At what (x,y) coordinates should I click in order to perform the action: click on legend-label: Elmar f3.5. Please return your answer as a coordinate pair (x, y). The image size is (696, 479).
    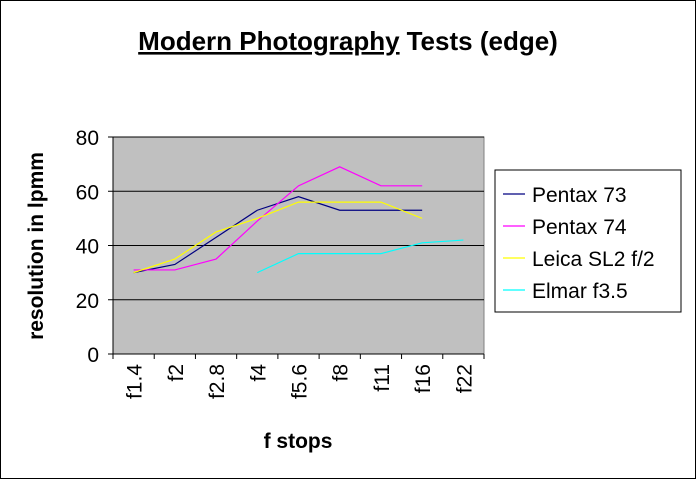
    Looking at the image, I should click on (580, 291).